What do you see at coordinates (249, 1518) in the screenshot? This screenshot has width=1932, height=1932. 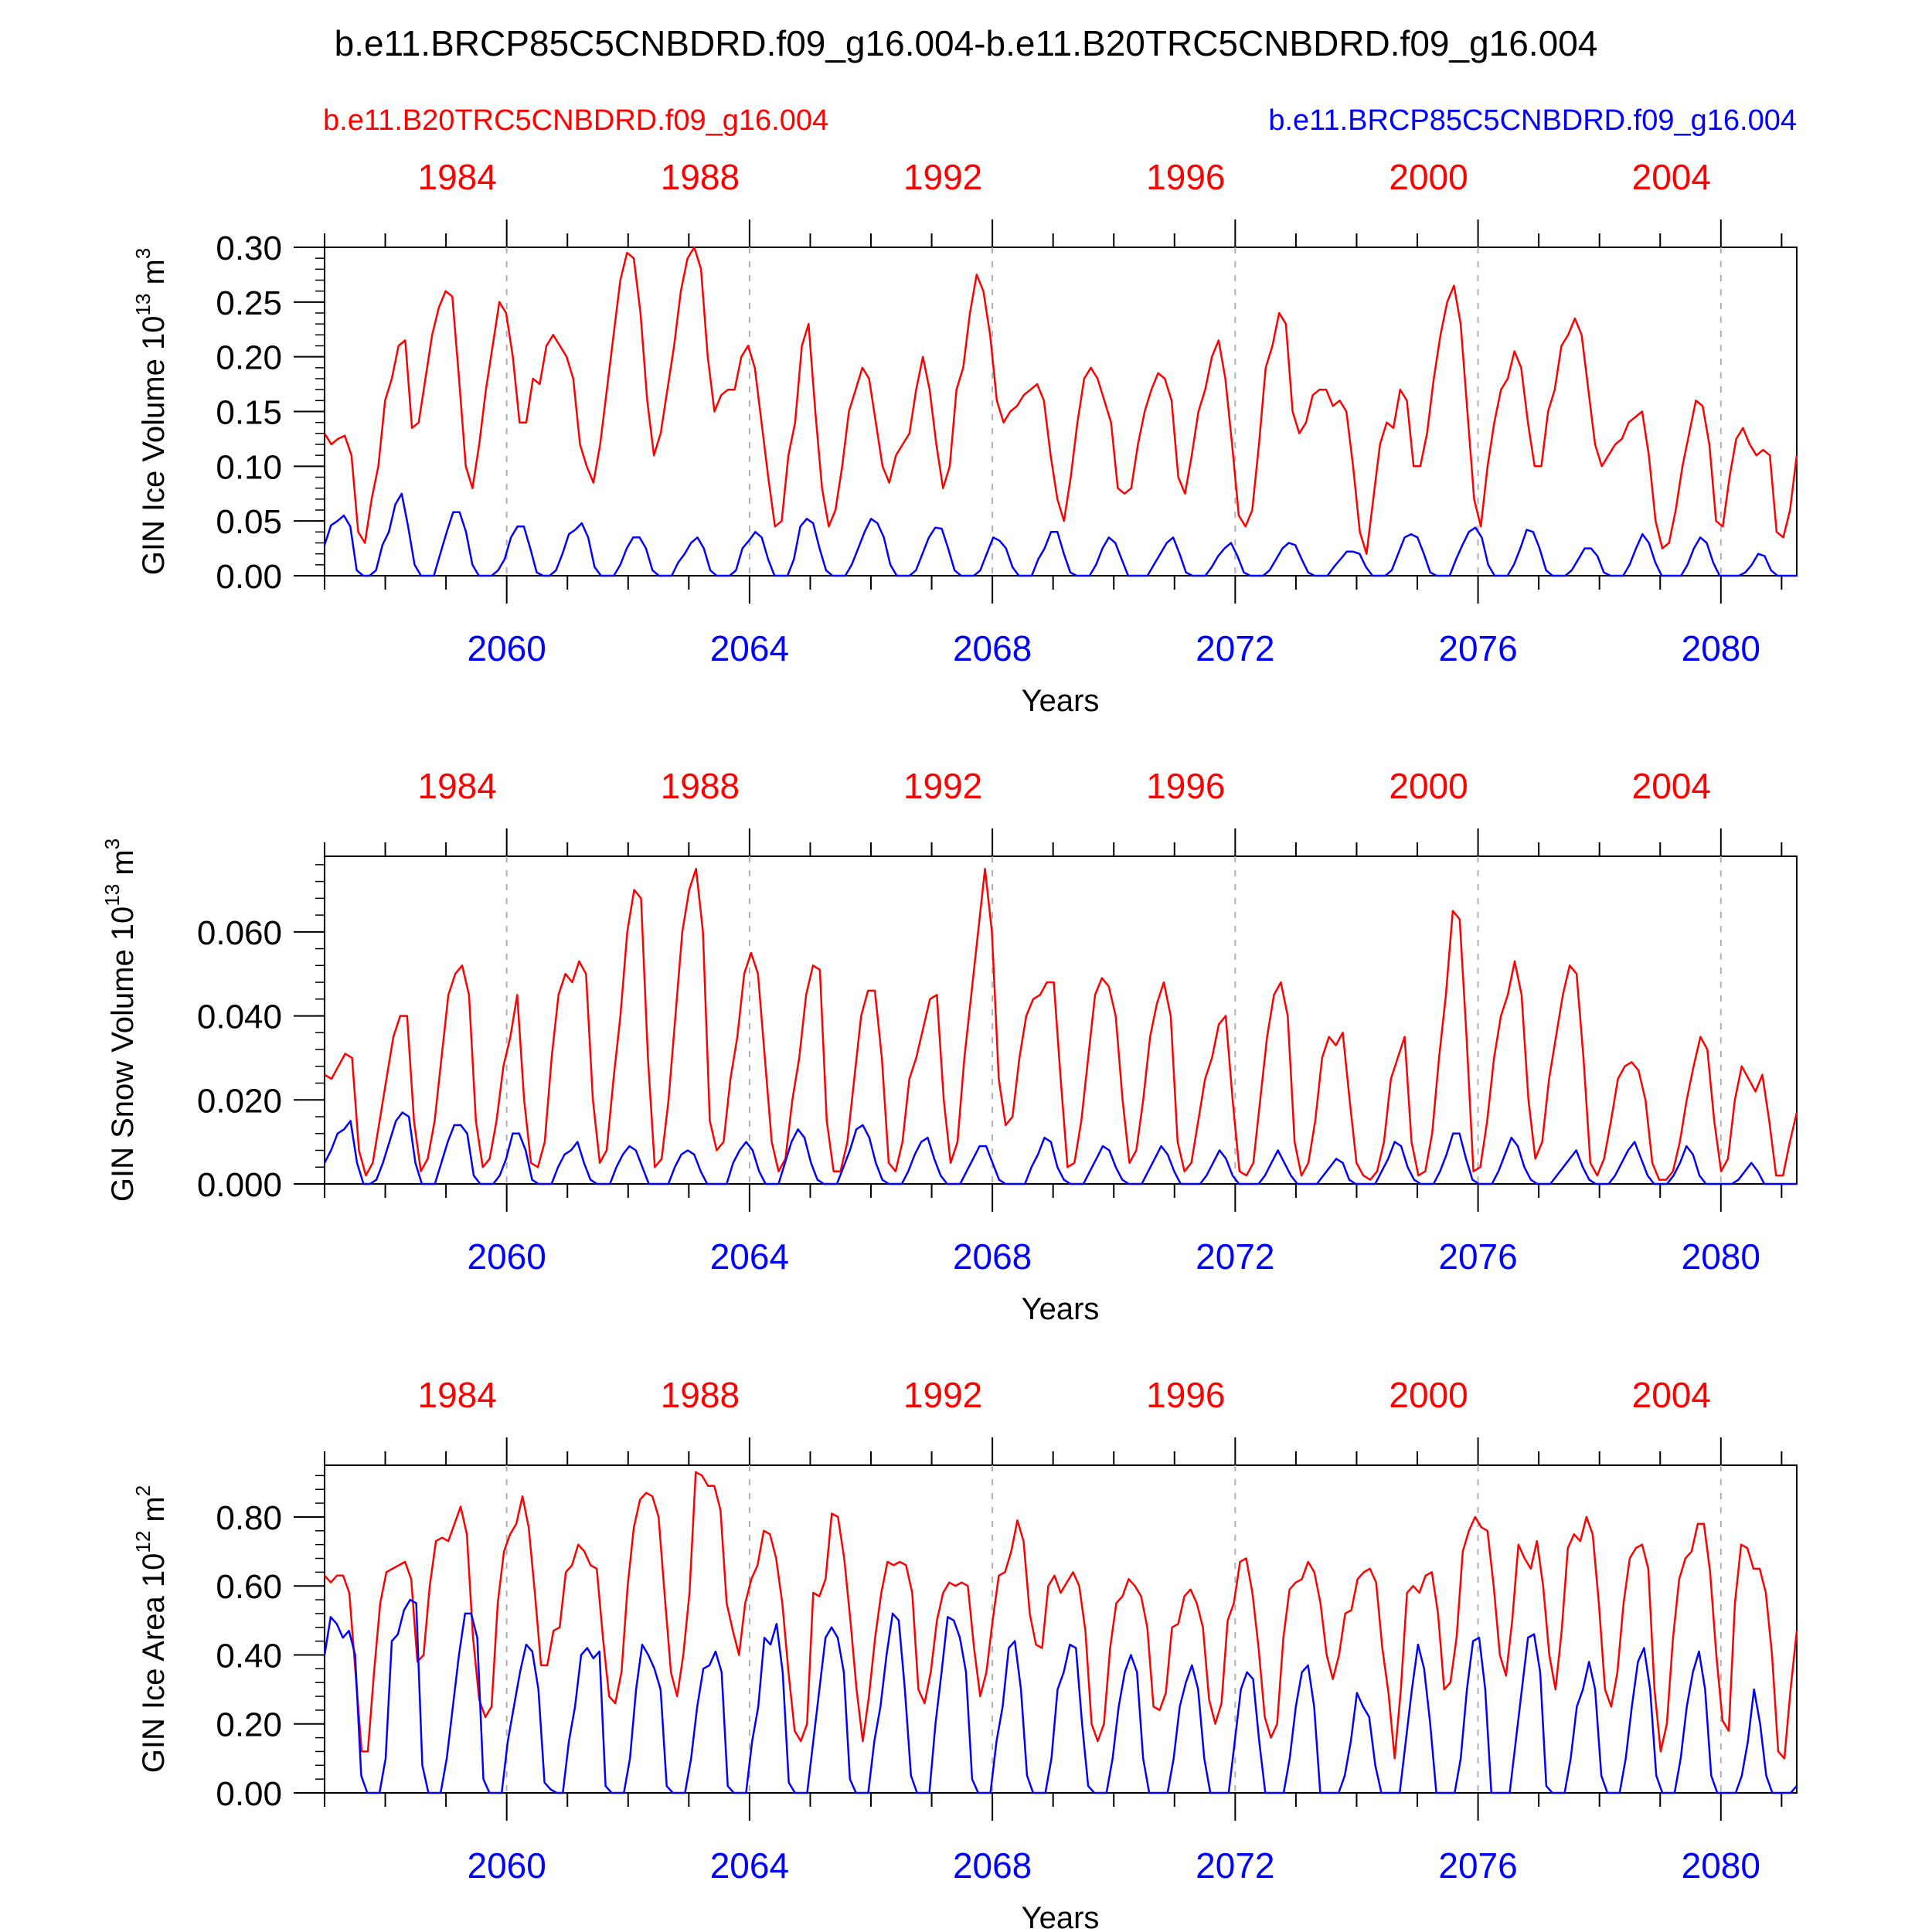 I see `y-tick-label: 0.80` at bounding box center [249, 1518].